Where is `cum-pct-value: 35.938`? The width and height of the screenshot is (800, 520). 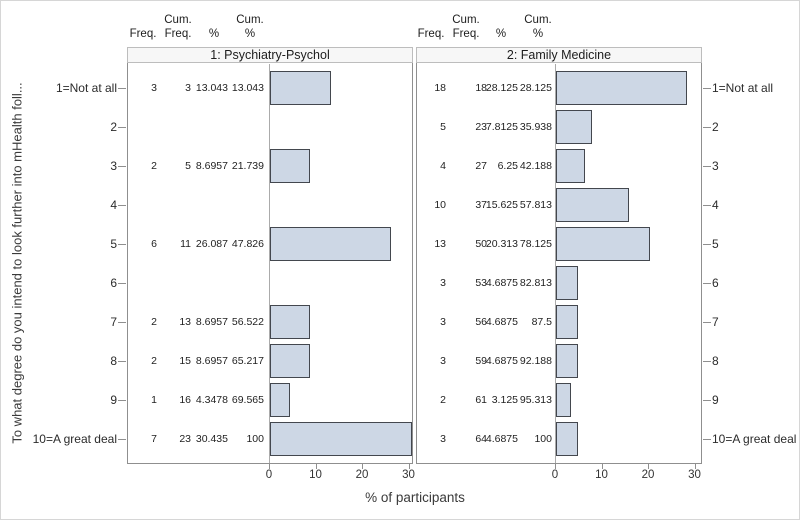 cum-pct-value: 35.938 is located at coordinates (535, 126).